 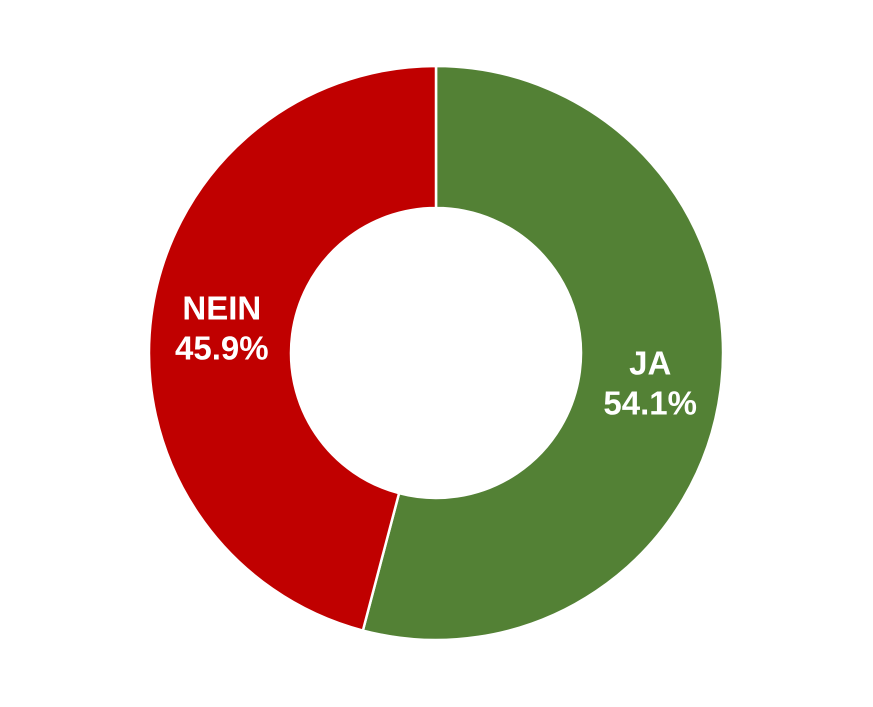 What do you see at coordinates (221, 307) in the screenshot?
I see `slice-label-nein: NEIN` at bounding box center [221, 307].